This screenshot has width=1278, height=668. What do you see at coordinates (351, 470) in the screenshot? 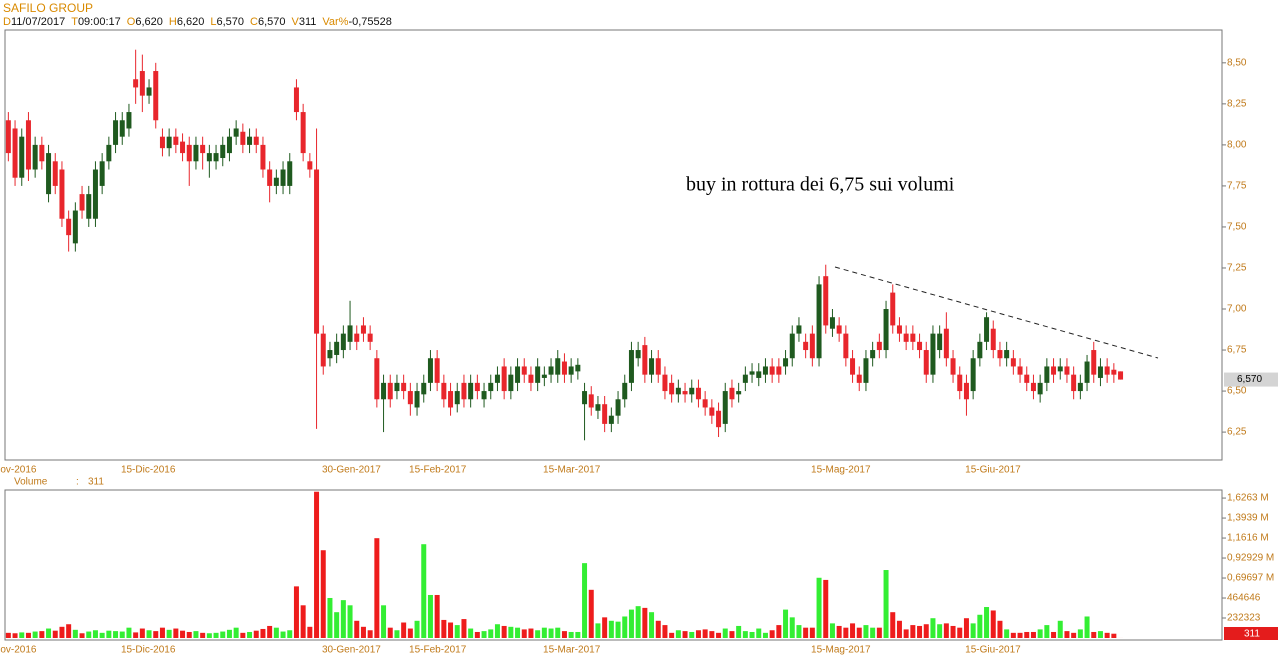
I see `x-tick-label: 30-Gen-2017` at bounding box center [351, 470].